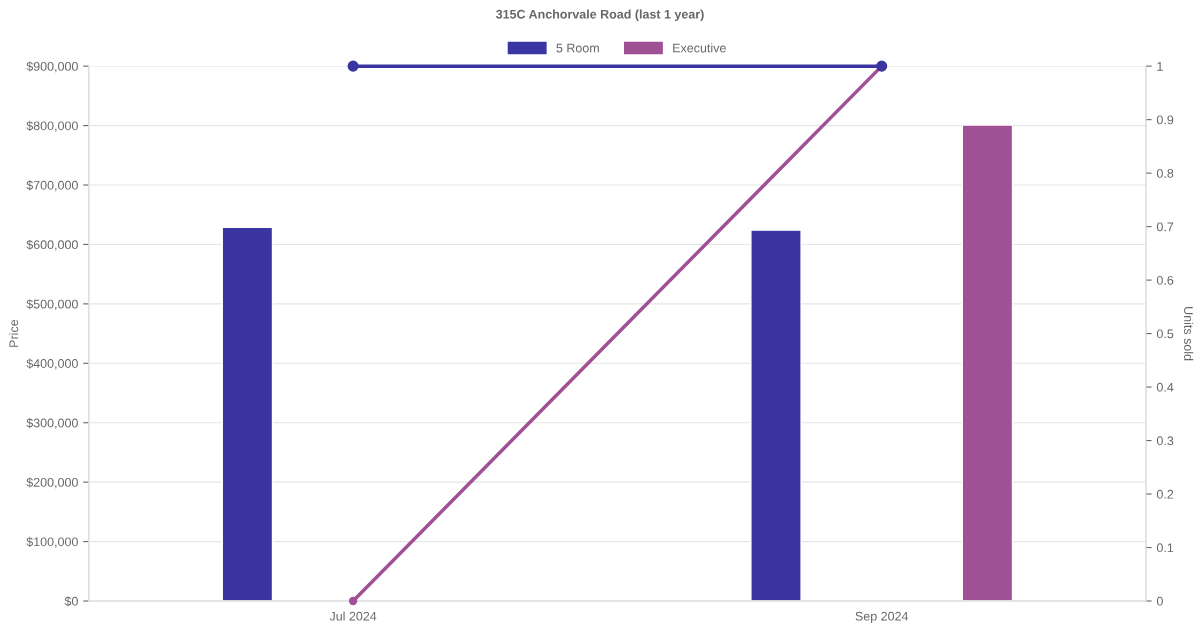 This screenshot has height=630, width=1200. What do you see at coordinates (1165, 334) in the screenshot?
I see `y2-tick-label: 0.5` at bounding box center [1165, 334].